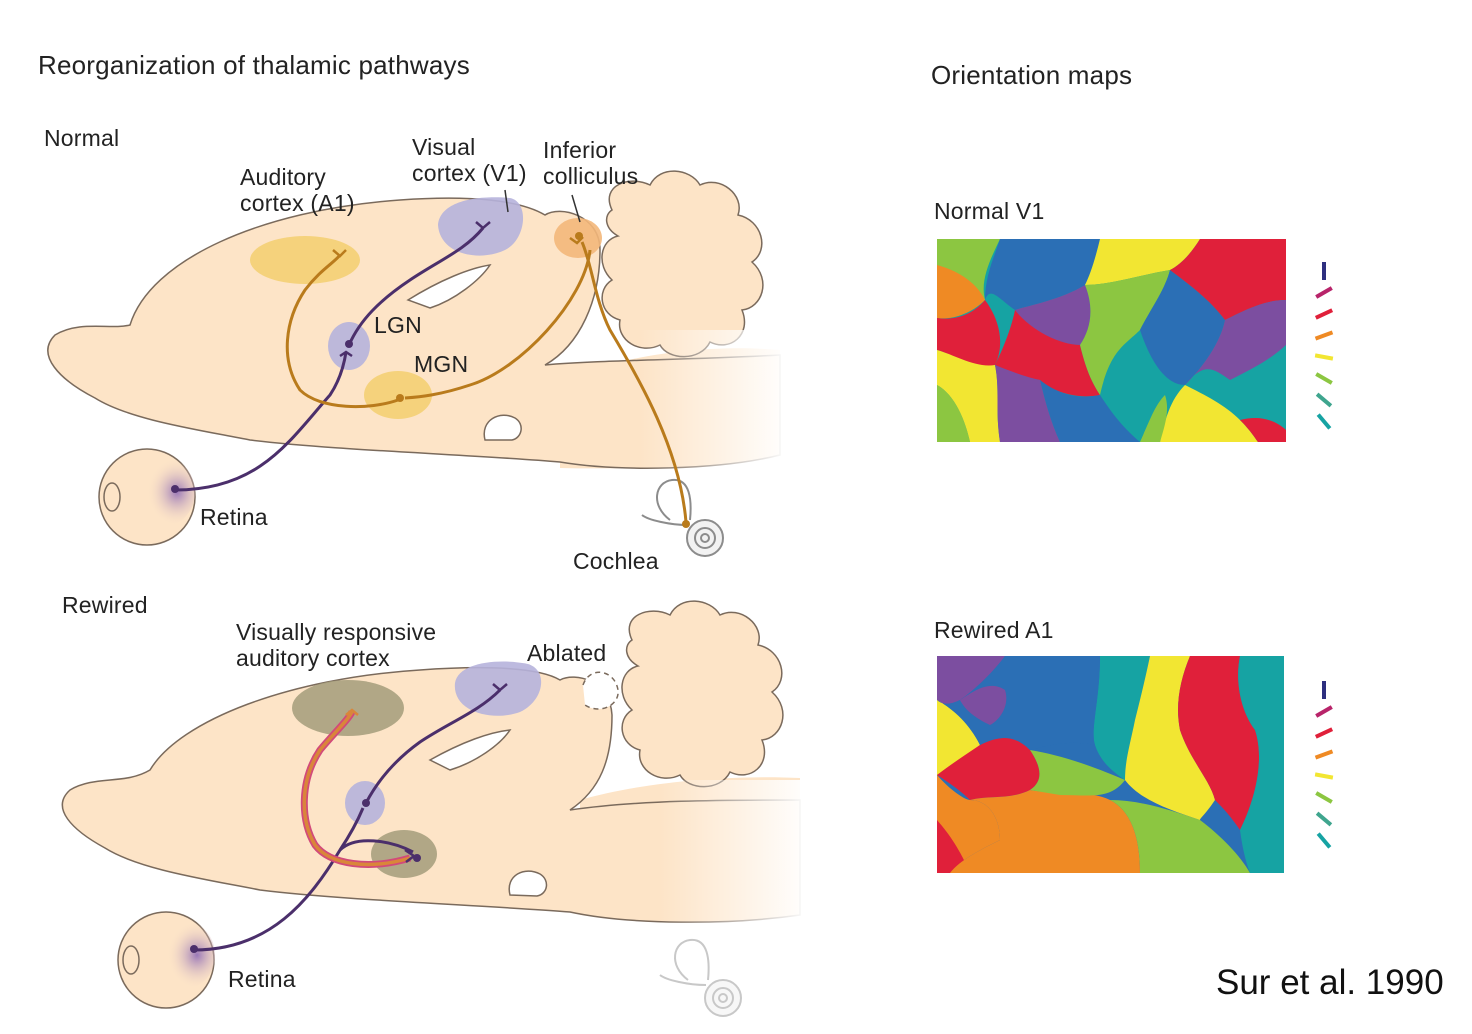  Describe the element at coordinates (262, 979) in the screenshot. I see `label-retina-rewired: Retina` at that location.